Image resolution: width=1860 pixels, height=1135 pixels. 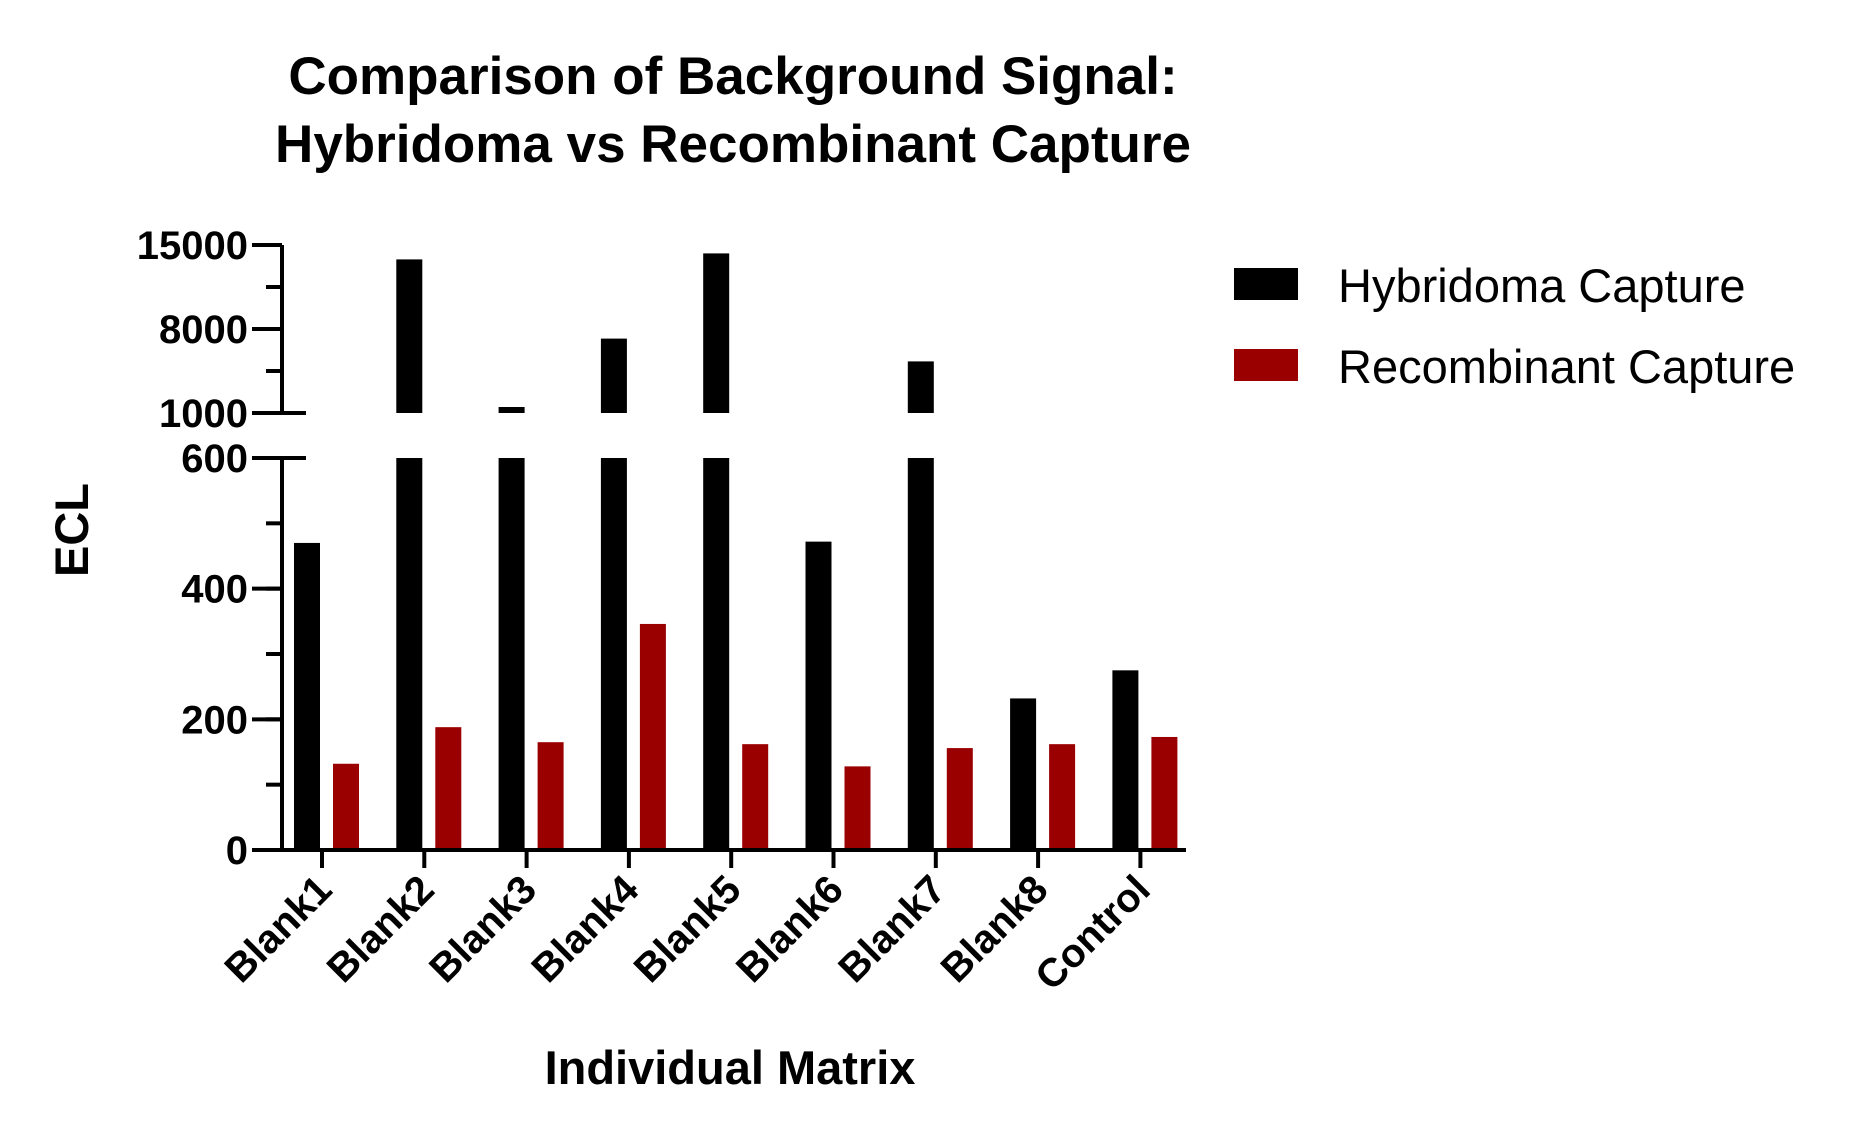 What do you see at coordinates (203, 414) in the screenshot?
I see `y-tick-label: 1000` at bounding box center [203, 414].